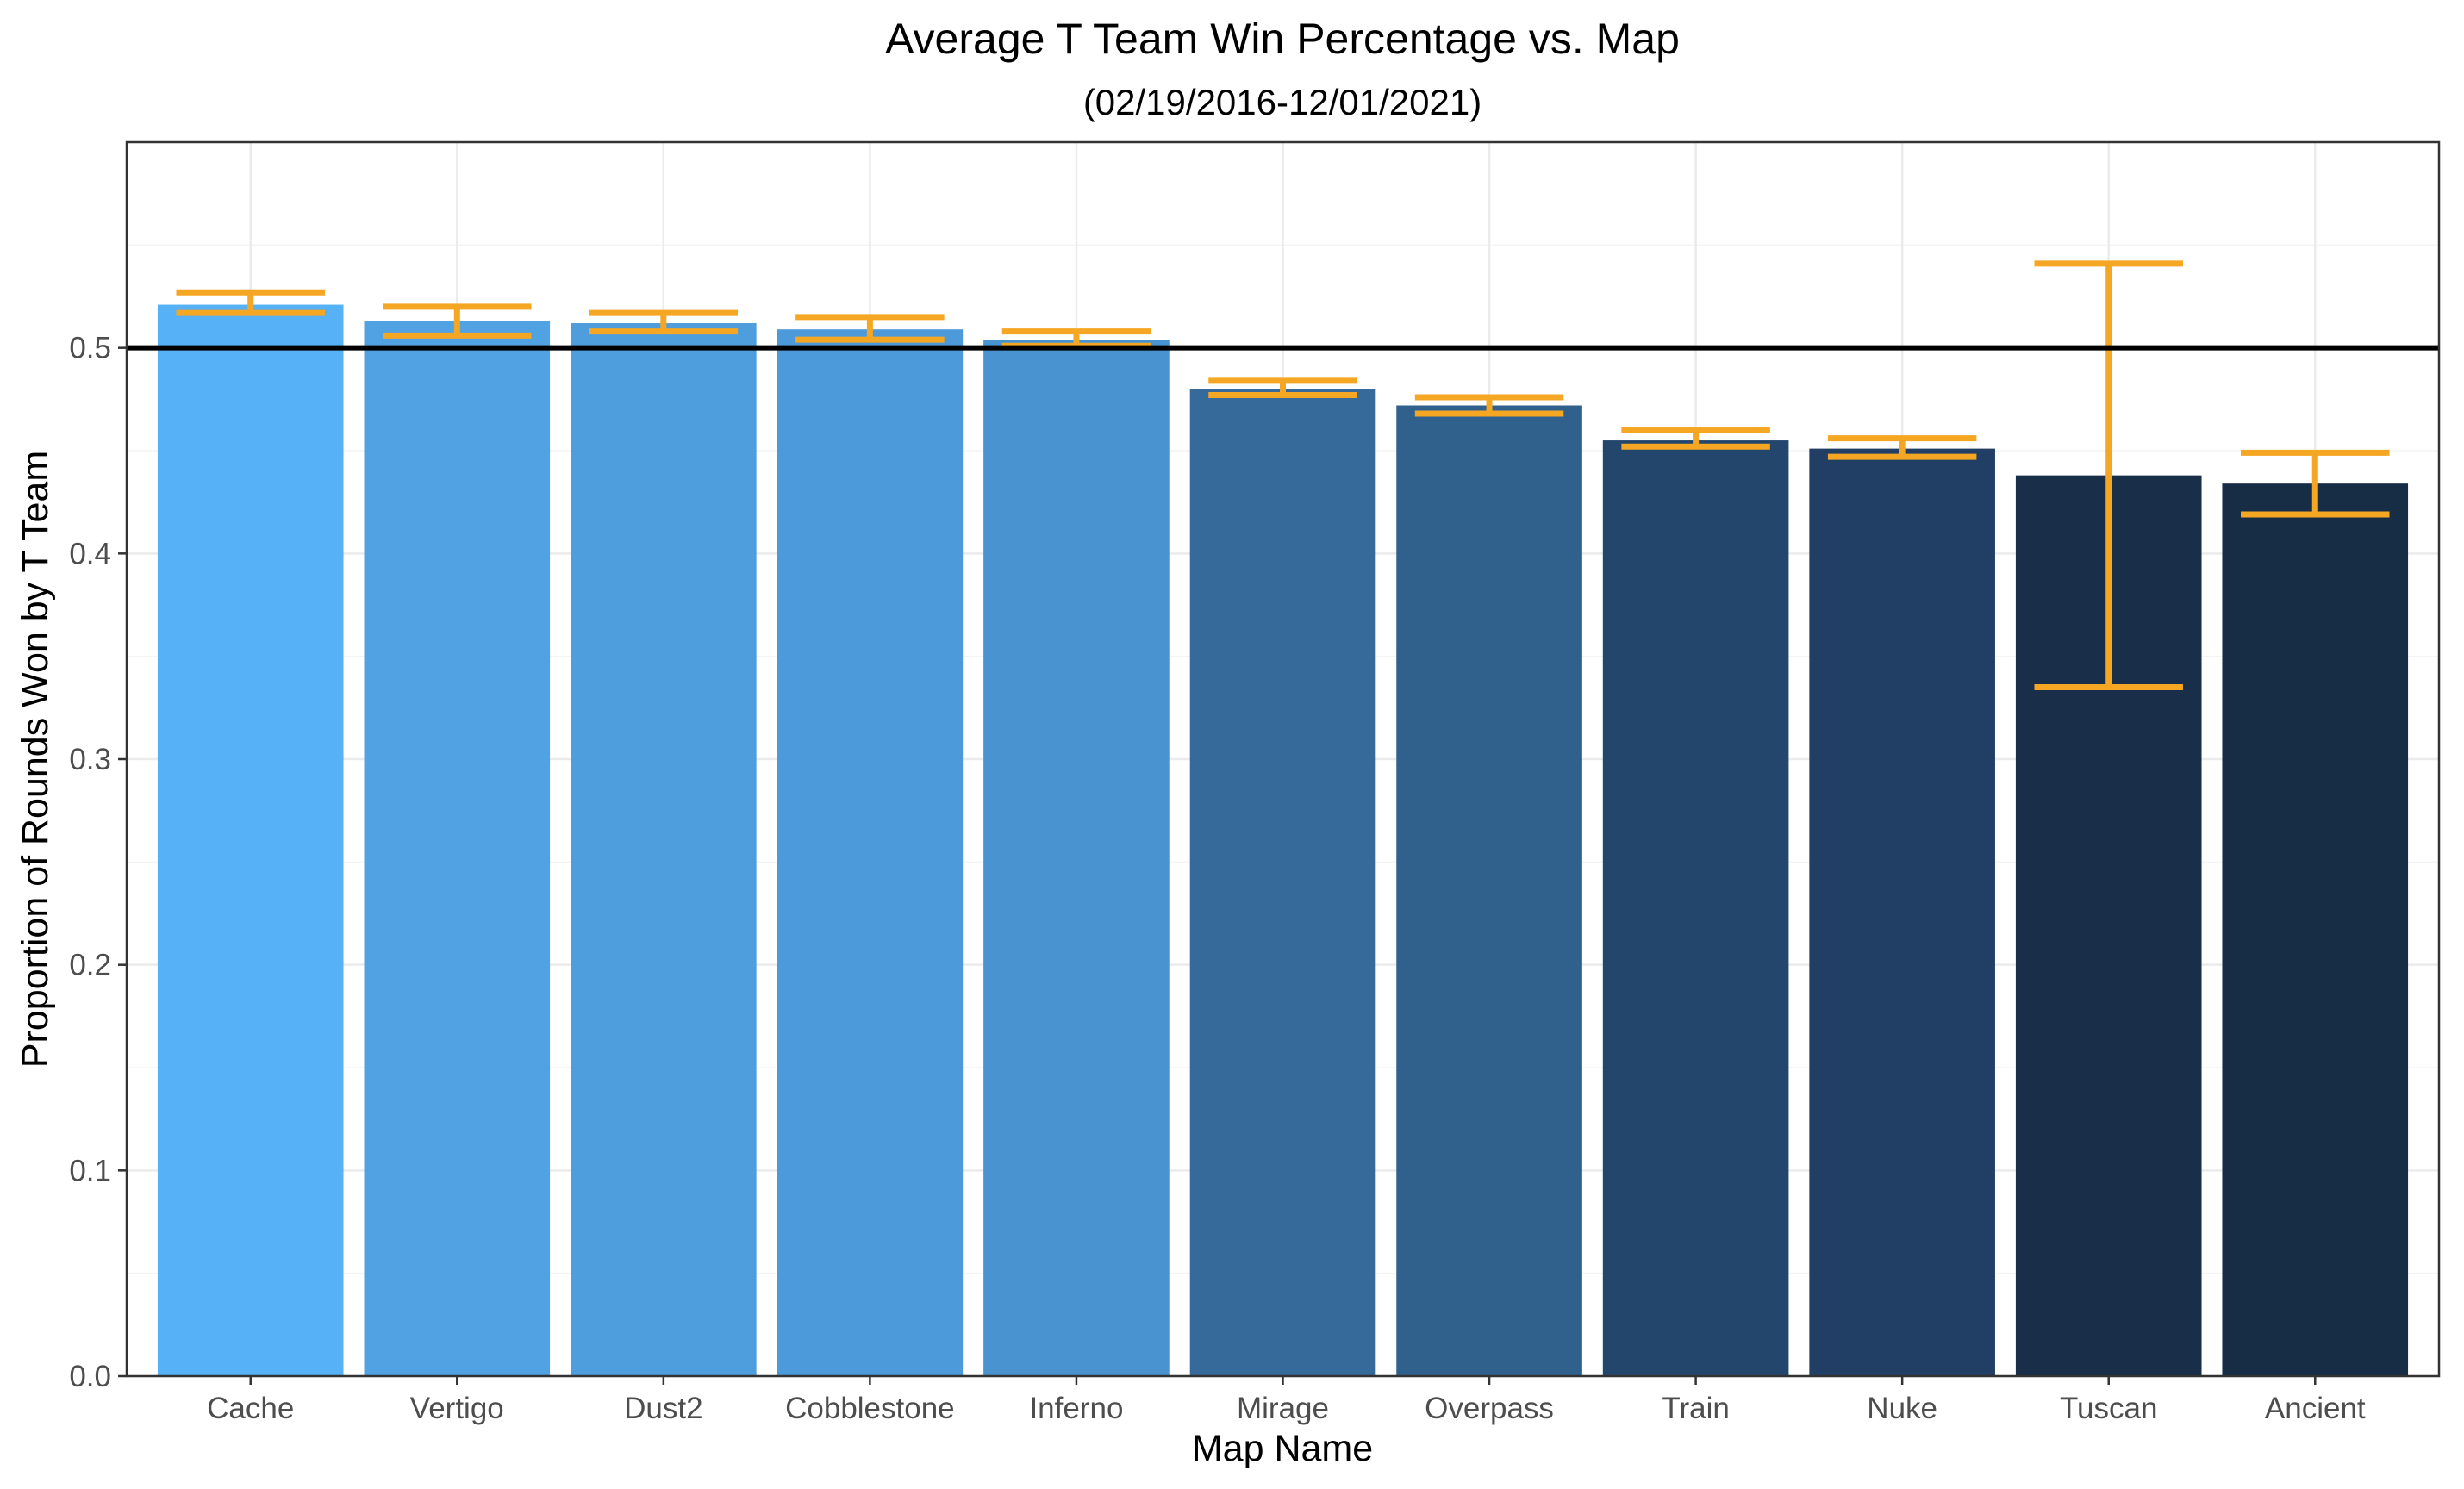  What do you see at coordinates (1076, 1408) in the screenshot?
I see `x-tick-label: Inferno` at bounding box center [1076, 1408].